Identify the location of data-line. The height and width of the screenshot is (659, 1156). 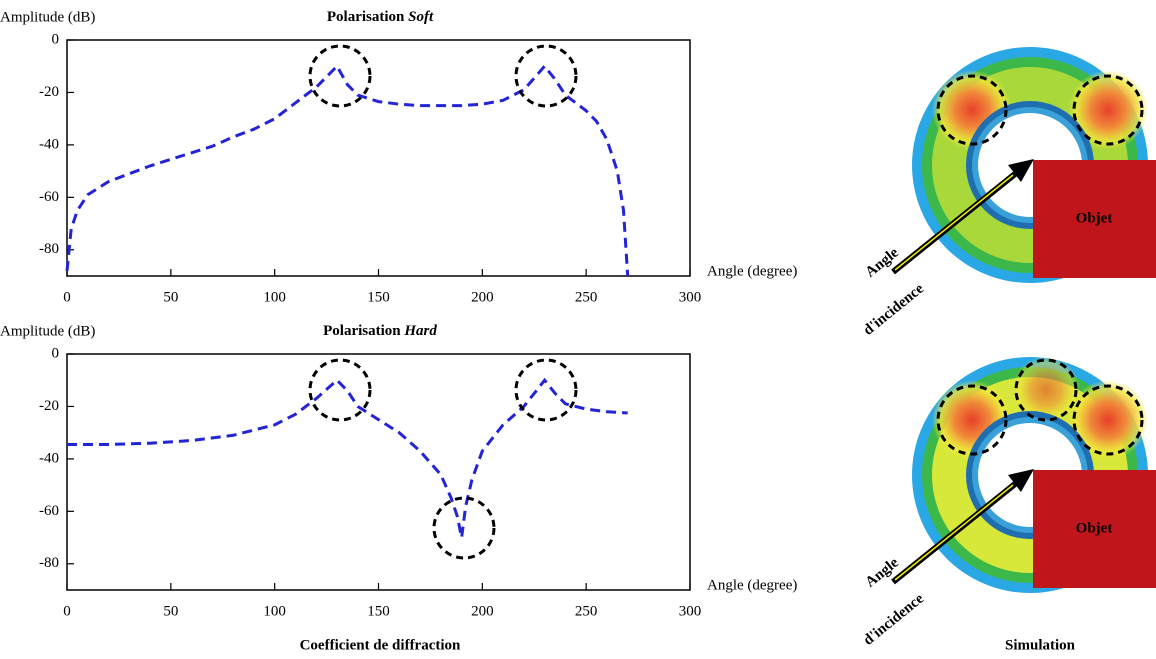
(347, 457).